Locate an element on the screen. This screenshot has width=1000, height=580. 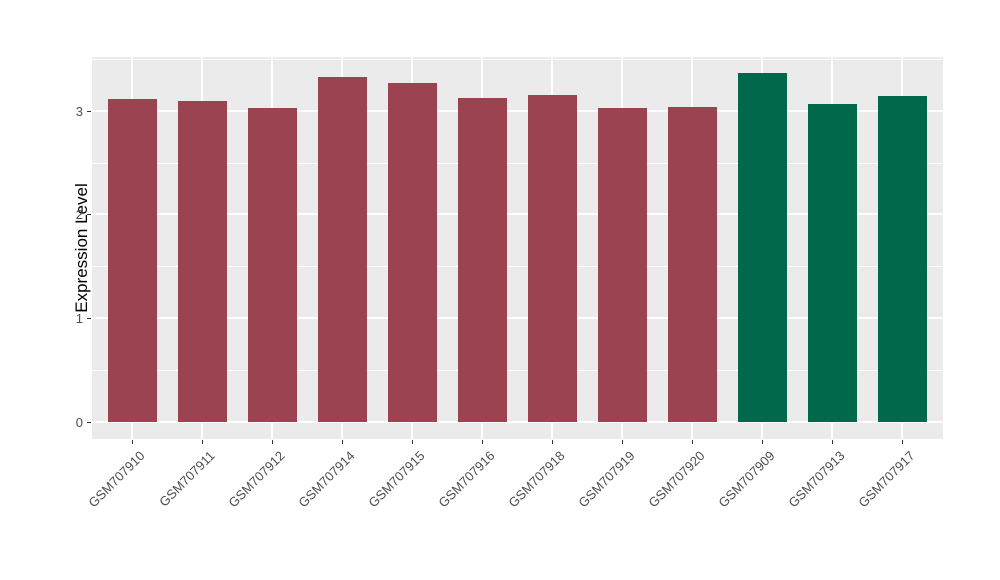
x-tick-label-GSM707916: GSM707916 is located at coordinates (466, 479).